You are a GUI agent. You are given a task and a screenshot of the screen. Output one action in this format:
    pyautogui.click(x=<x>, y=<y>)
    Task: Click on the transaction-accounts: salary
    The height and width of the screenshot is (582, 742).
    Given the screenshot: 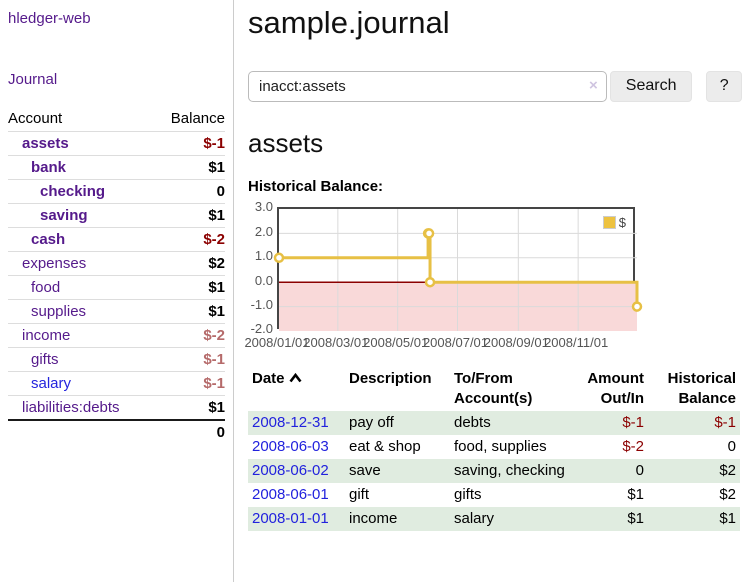 What is the action you would take?
    pyautogui.click(x=474, y=519)
    